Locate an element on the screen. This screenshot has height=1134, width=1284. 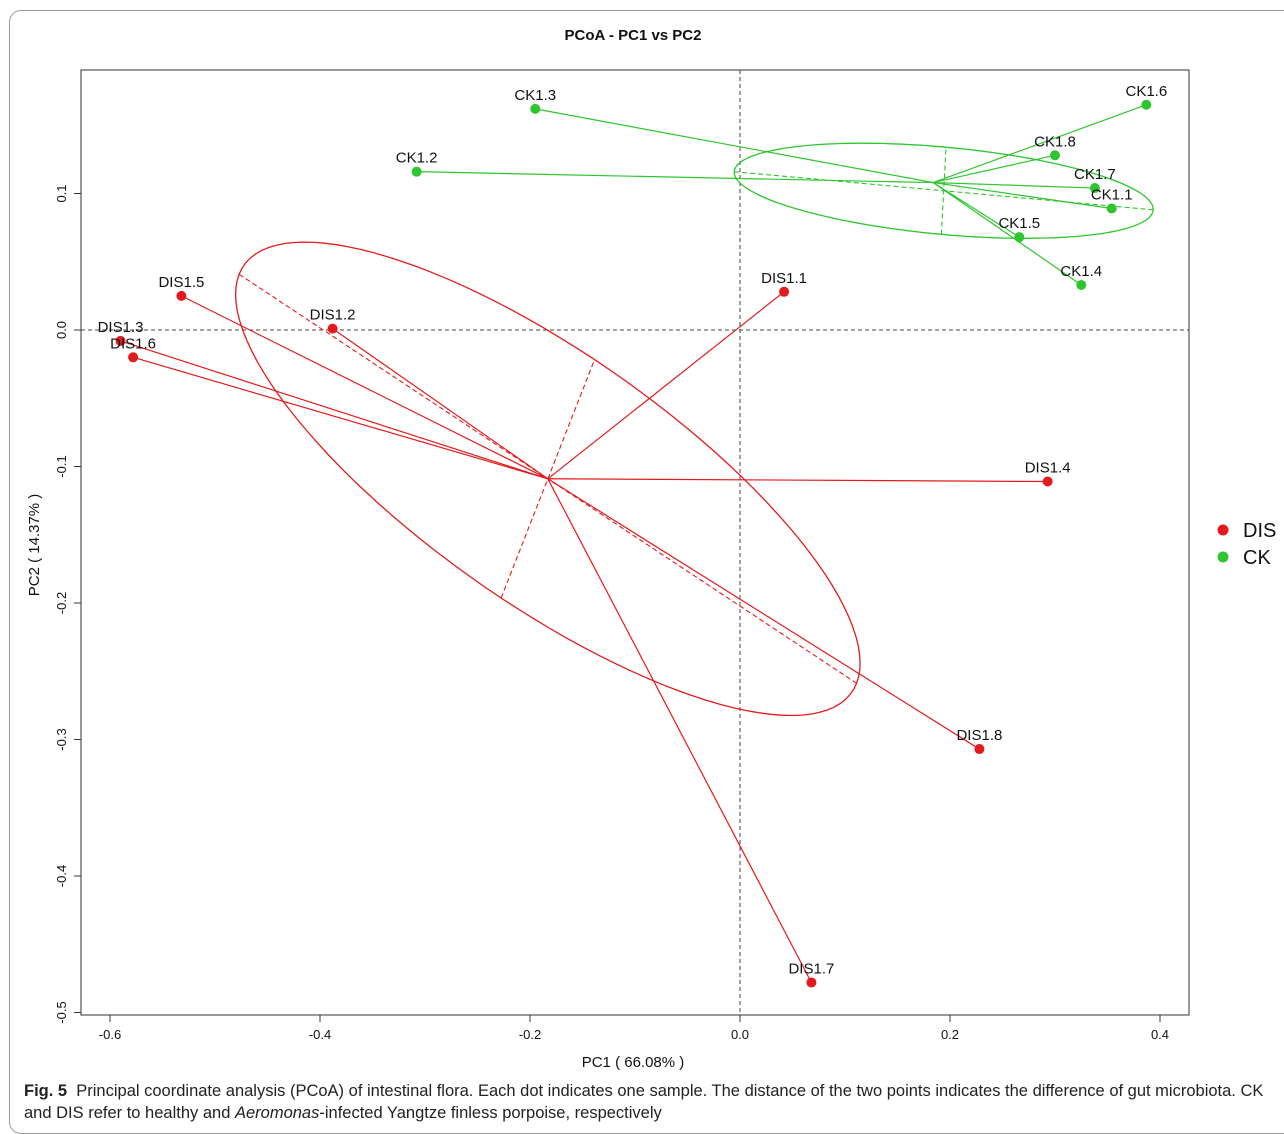
ck-ellipse-minor-axis is located at coordinates (943, 191).